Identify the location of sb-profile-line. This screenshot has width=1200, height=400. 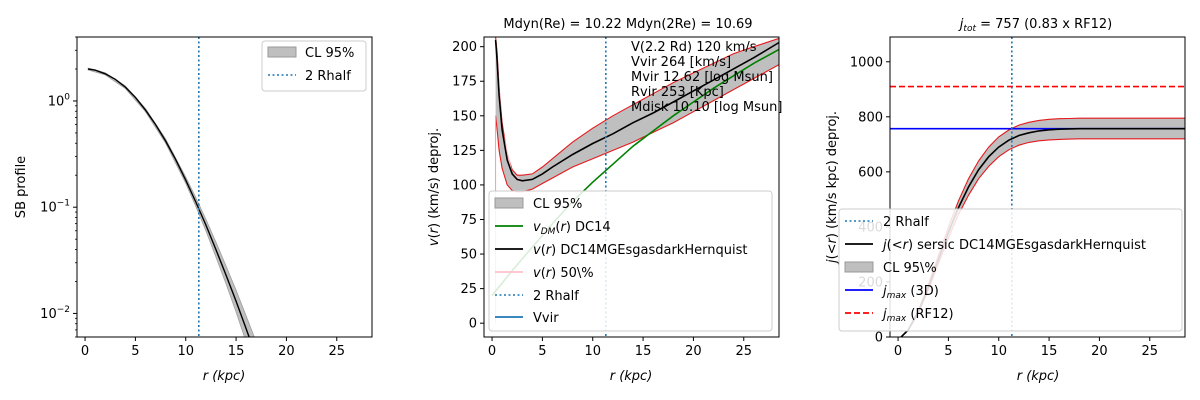
(168, 202).